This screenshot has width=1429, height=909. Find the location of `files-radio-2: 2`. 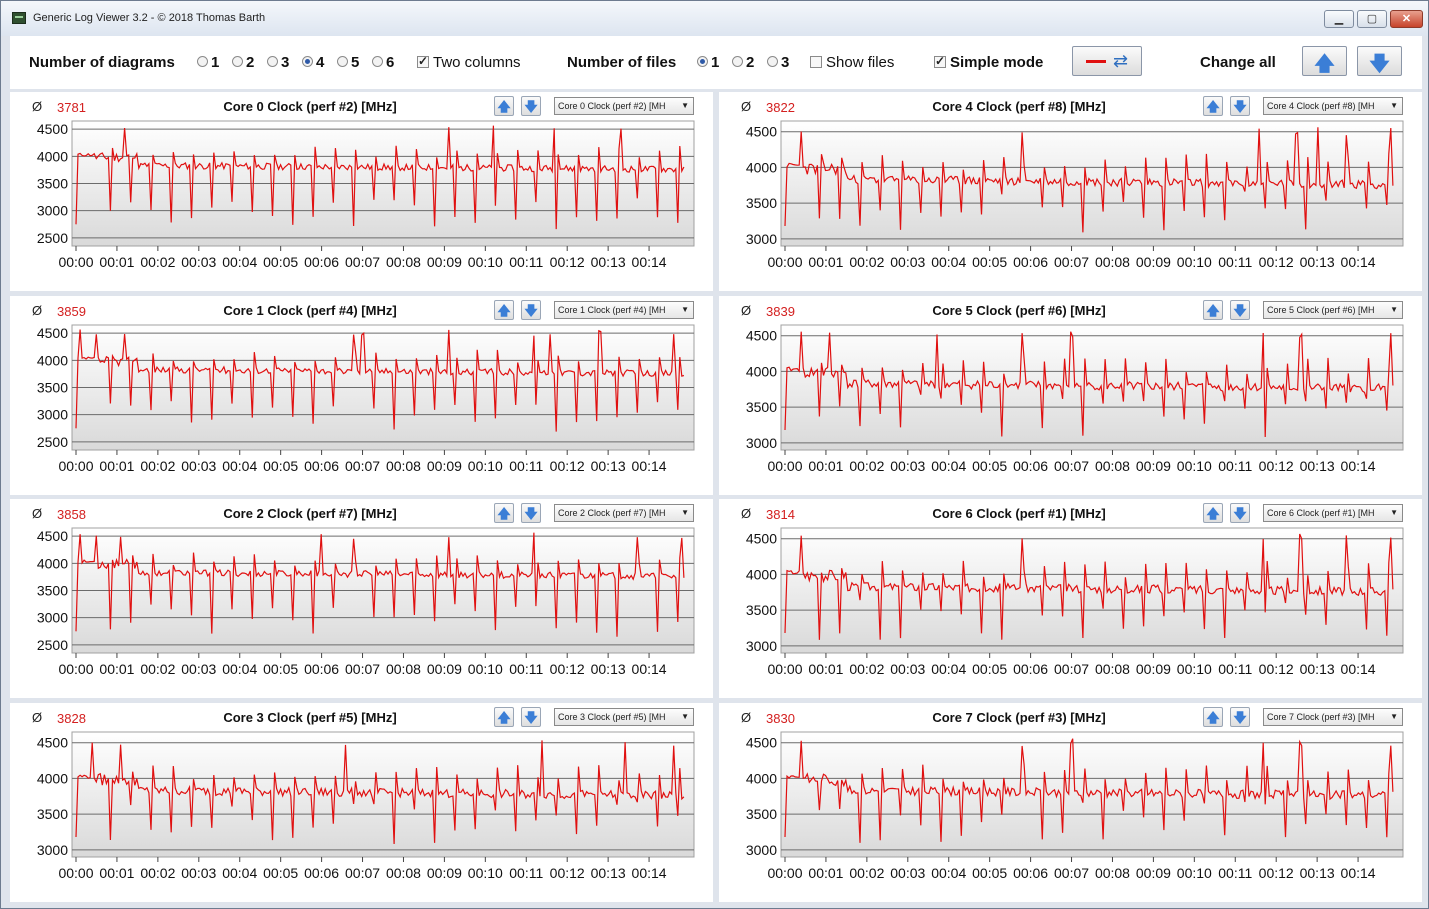

files-radio-2: 2 is located at coordinates (743, 62).